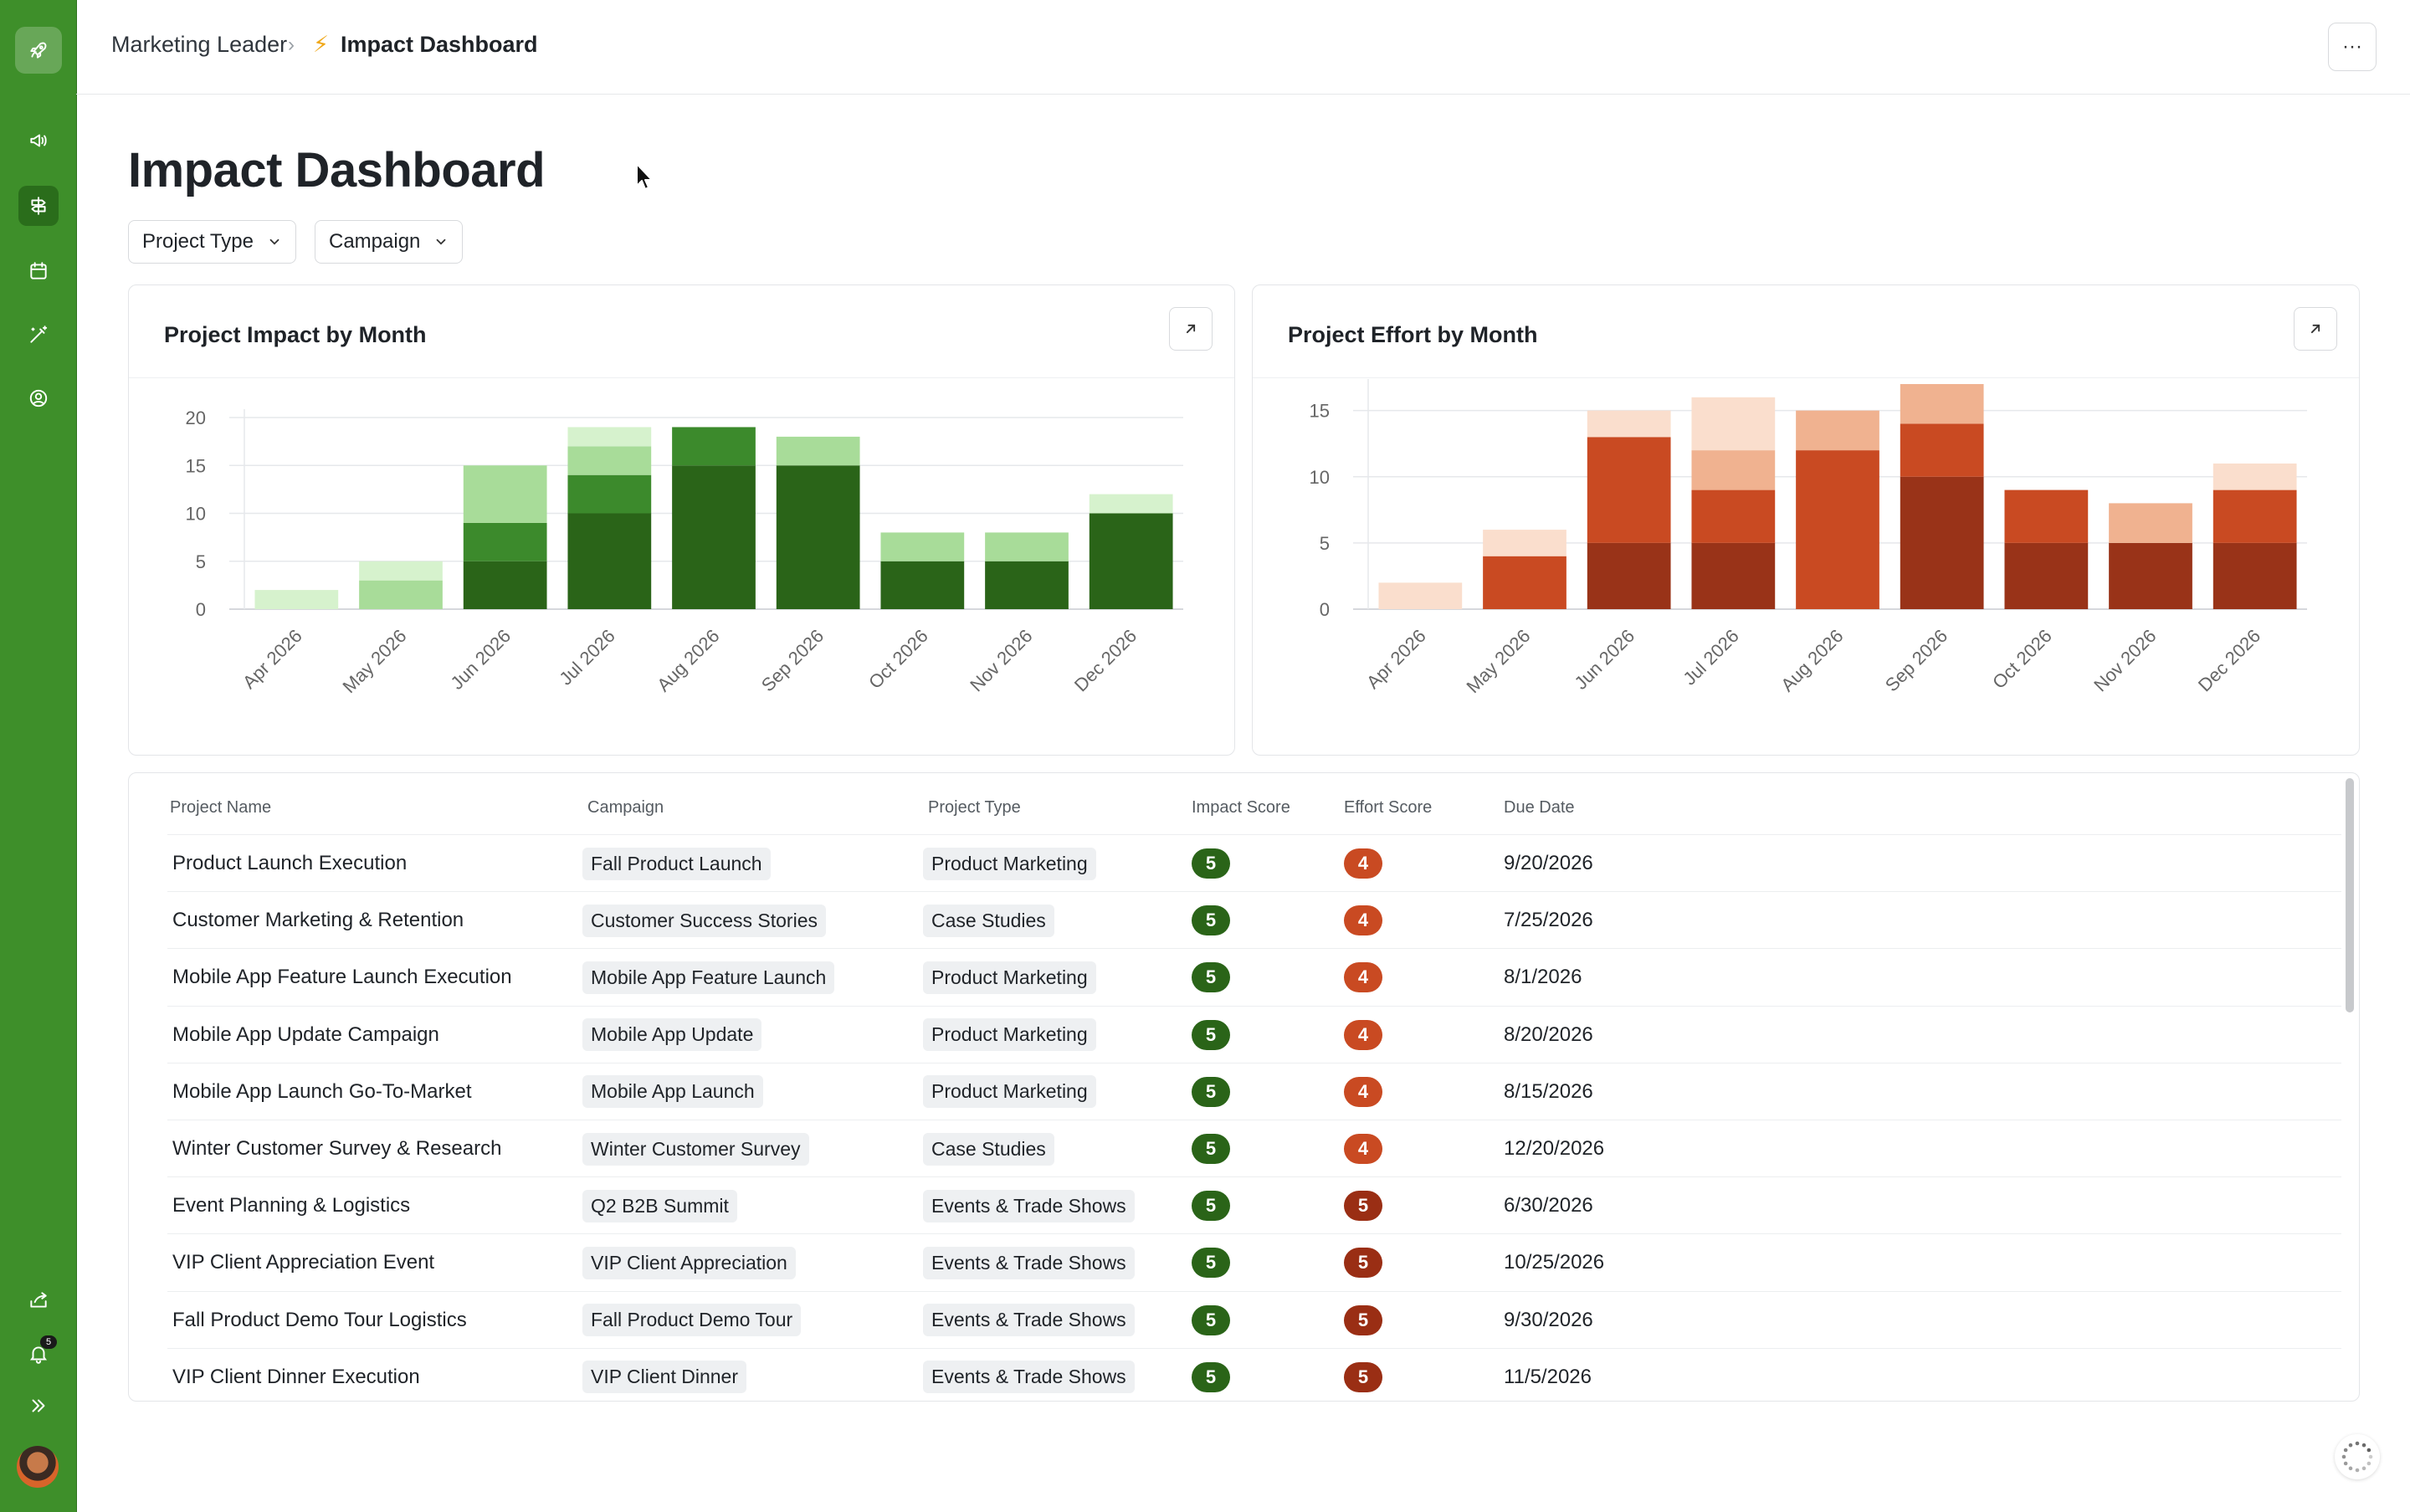 The image size is (2410, 1512). I want to click on effort-score-badge: 5, so click(1363, 1319).